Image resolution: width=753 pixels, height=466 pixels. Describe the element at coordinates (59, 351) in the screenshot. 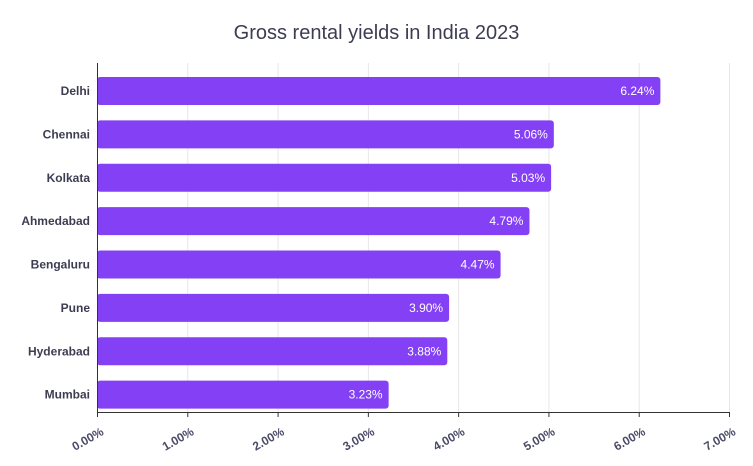

I see `category-label: Hyderabad` at that location.